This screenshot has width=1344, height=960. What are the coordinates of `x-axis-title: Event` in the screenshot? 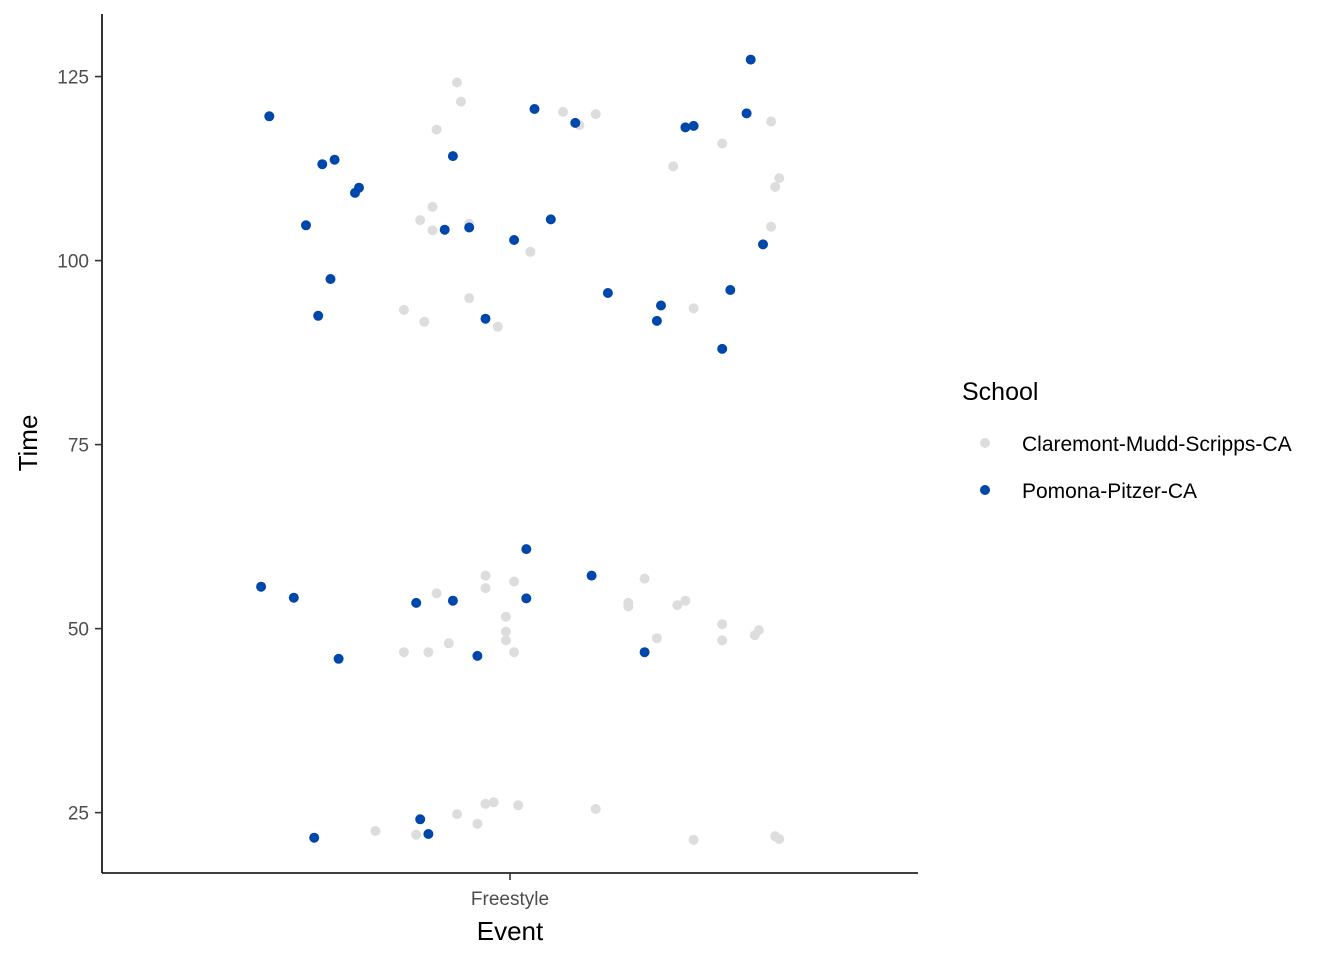 It's located at (510, 931).